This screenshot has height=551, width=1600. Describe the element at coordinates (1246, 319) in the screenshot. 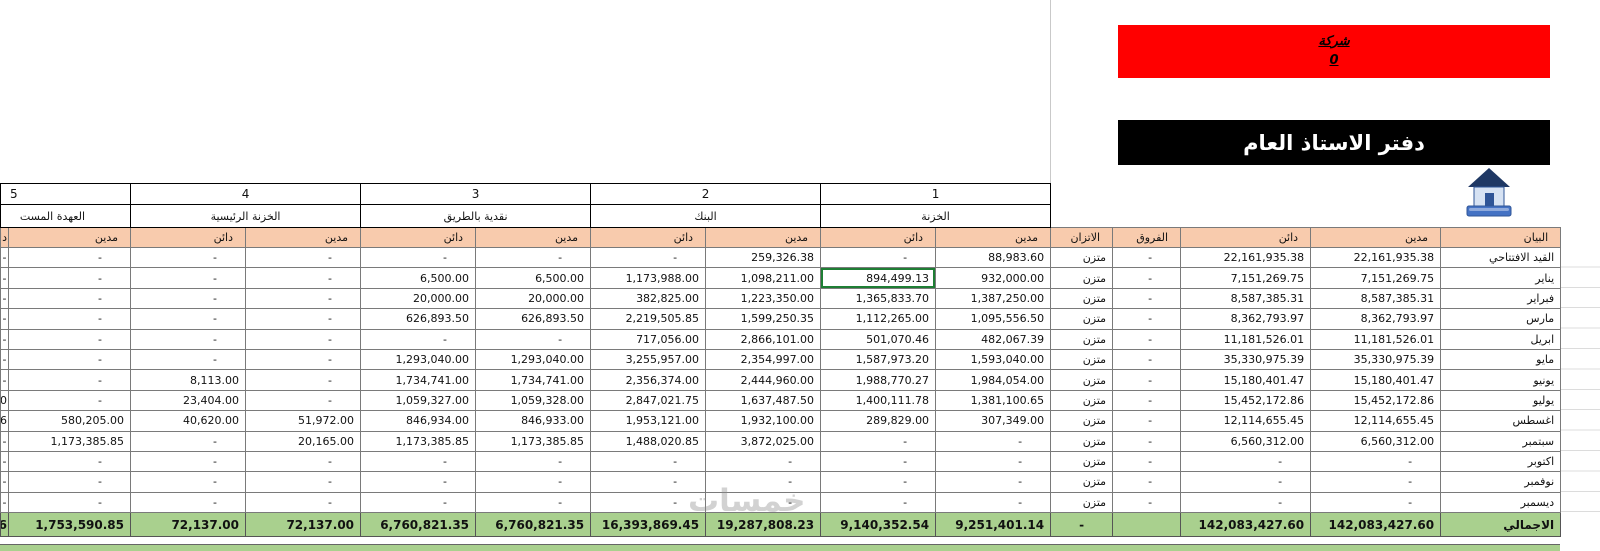

I see `cell-daen: 8,362,793.97` at that location.